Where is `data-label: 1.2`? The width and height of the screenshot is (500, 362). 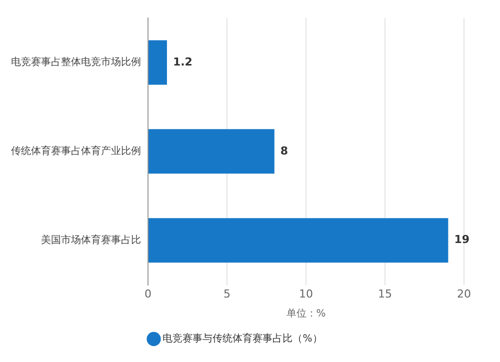 data-label: 1.2 is located at coordinates (182, 61).